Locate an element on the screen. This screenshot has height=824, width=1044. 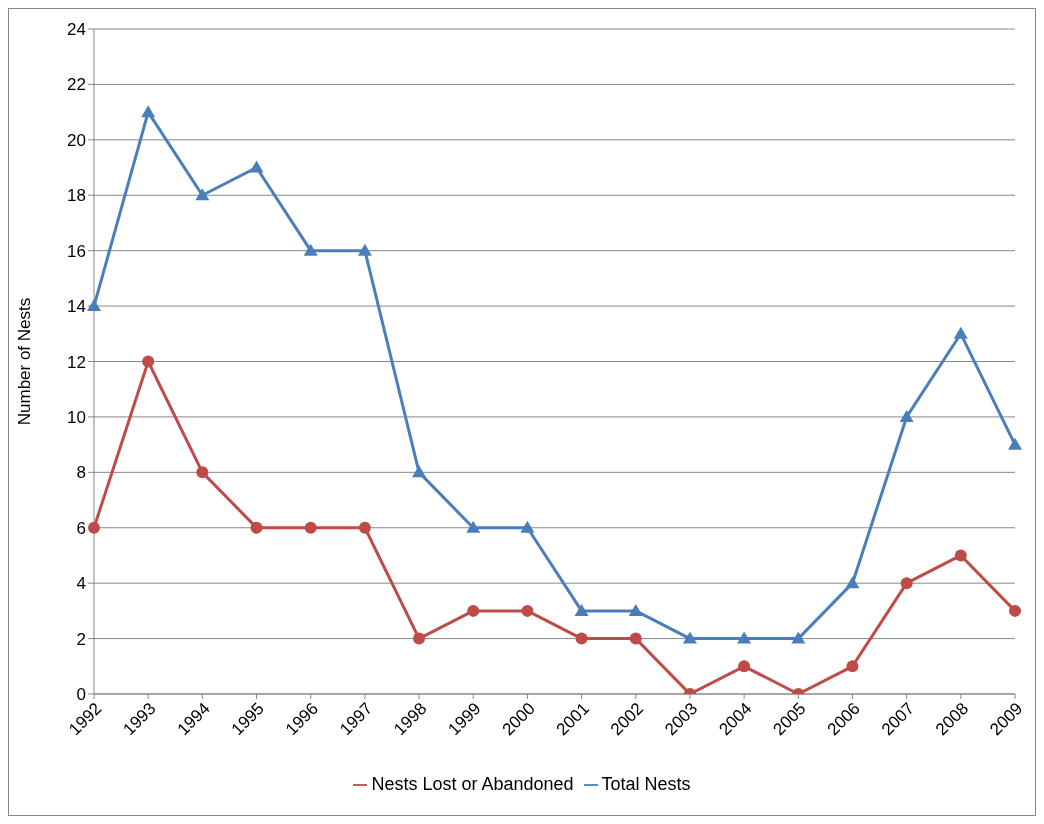
y-tick-label: 4 is located at coordinates (81, 584).